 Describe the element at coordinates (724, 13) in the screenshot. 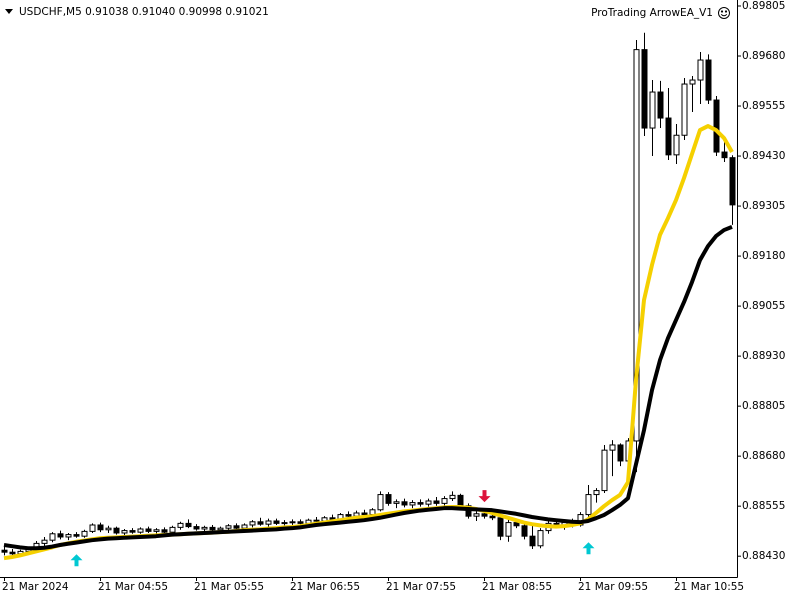

I see `smiley-icon` at that location.